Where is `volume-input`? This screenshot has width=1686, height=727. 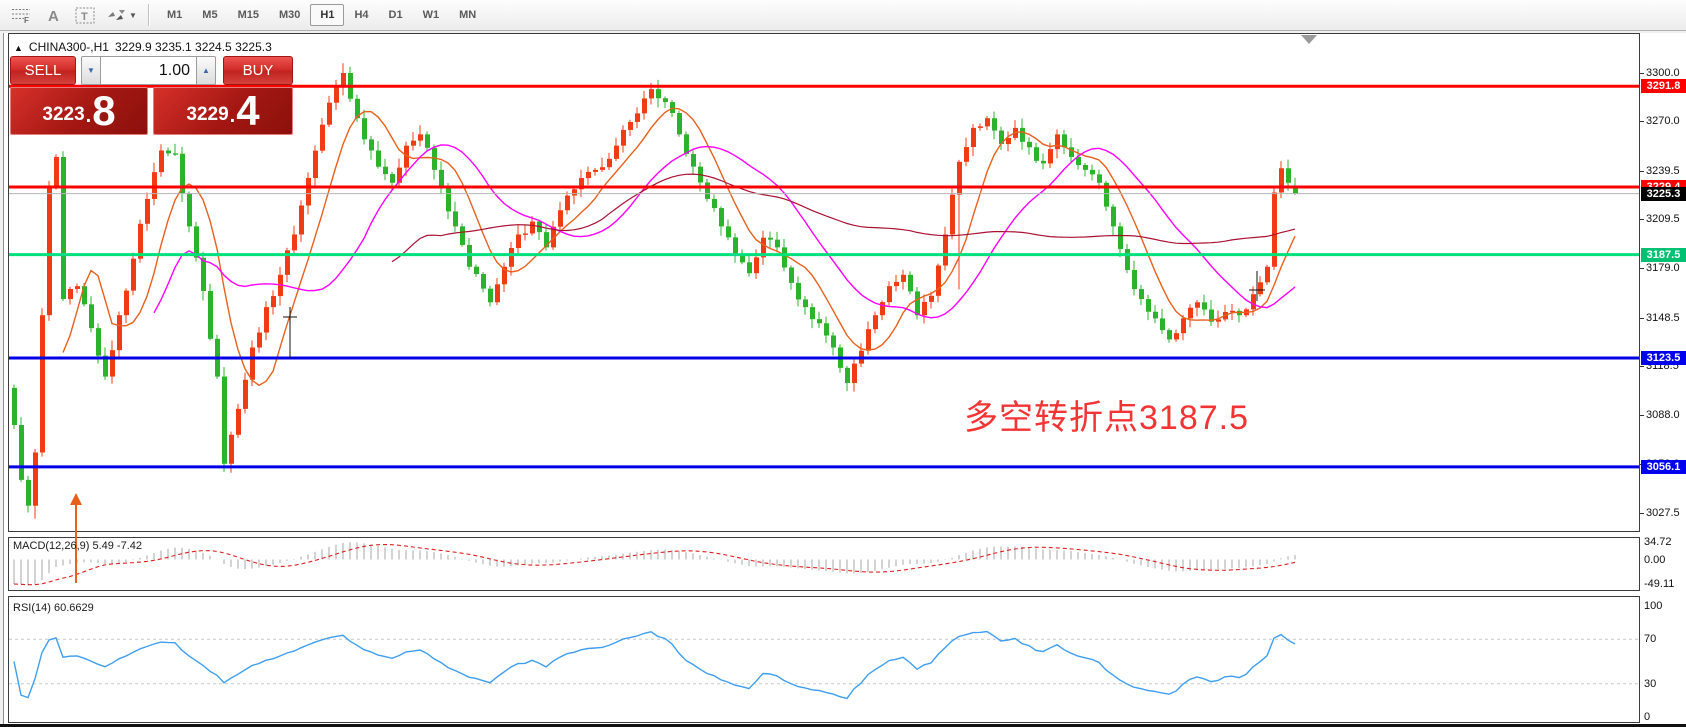 volume-input is located at coordinates (148, 70).